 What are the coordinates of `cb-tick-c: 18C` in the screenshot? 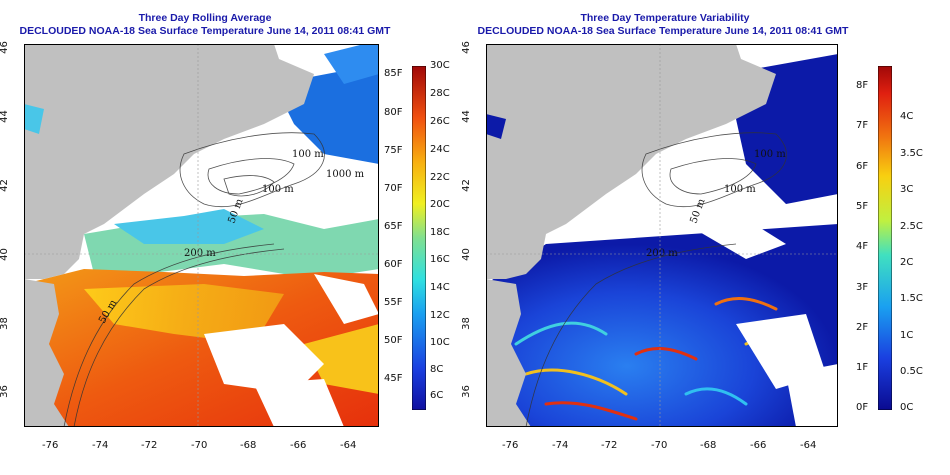 It's located at (440, 232).